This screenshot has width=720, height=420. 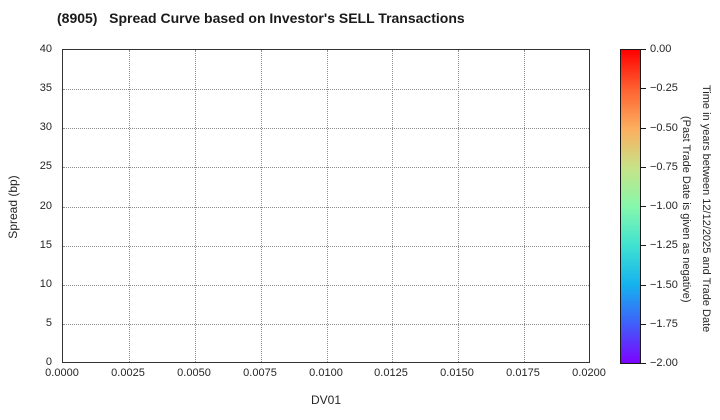 What do you see at coordinates (48, 362) in the screenshot?
I see `y-tick-label: 0` at bounding box center [48, 362].